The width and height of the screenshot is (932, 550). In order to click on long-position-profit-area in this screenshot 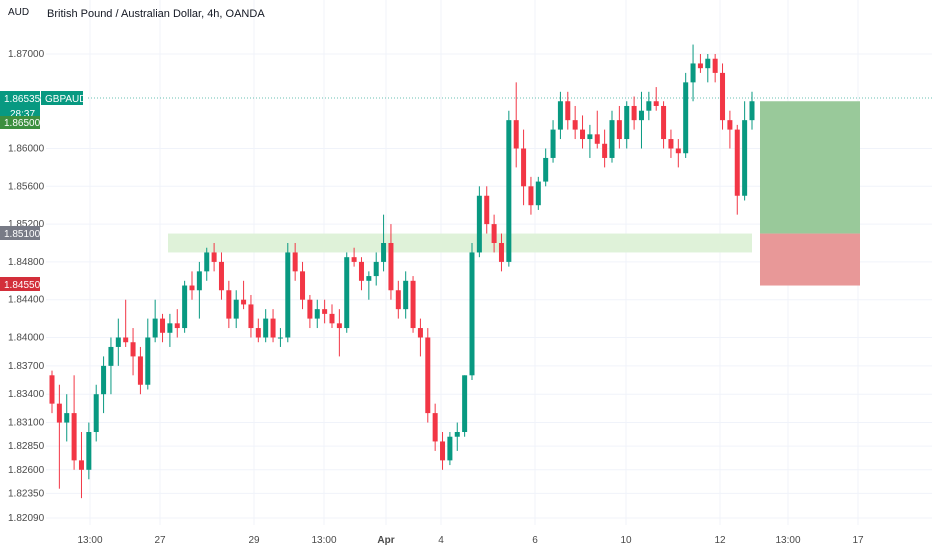, I will do `click(810, 167)`.